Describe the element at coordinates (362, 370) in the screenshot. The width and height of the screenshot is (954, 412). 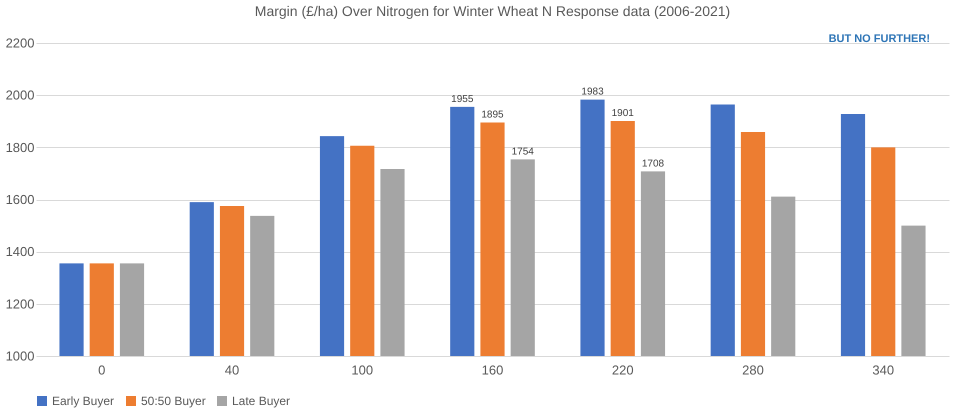
I see `x-tick-label: 100` at that location.